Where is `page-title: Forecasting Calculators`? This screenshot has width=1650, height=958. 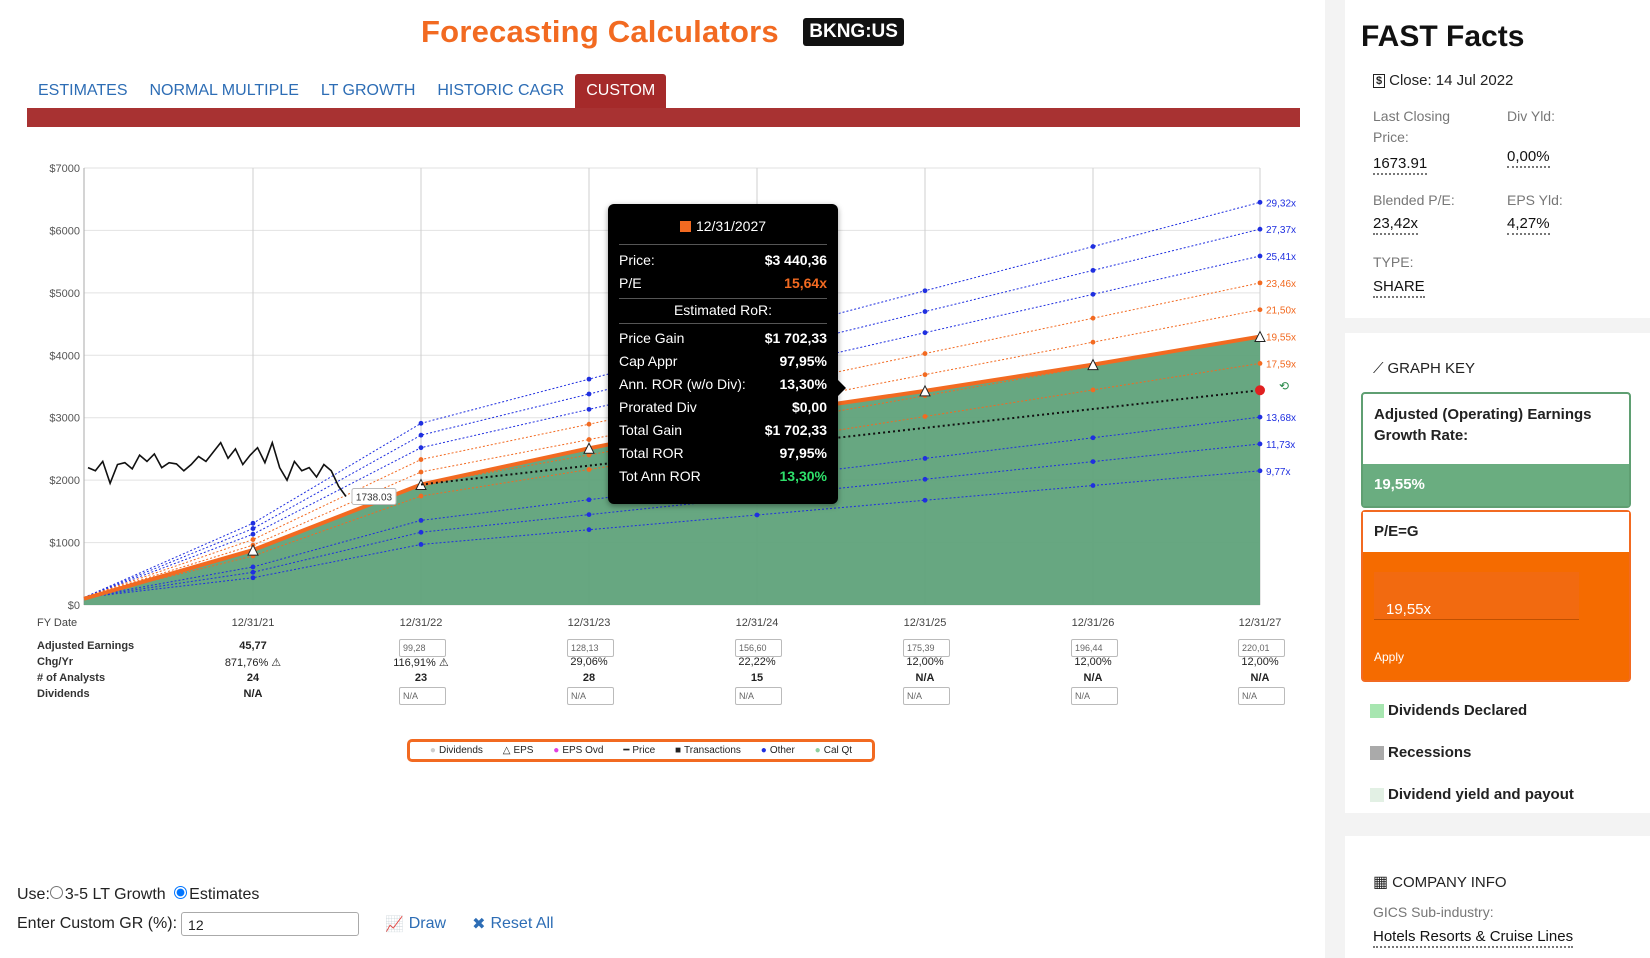
page-title: Forecasting Calculators is located at coordinates (600, 31).